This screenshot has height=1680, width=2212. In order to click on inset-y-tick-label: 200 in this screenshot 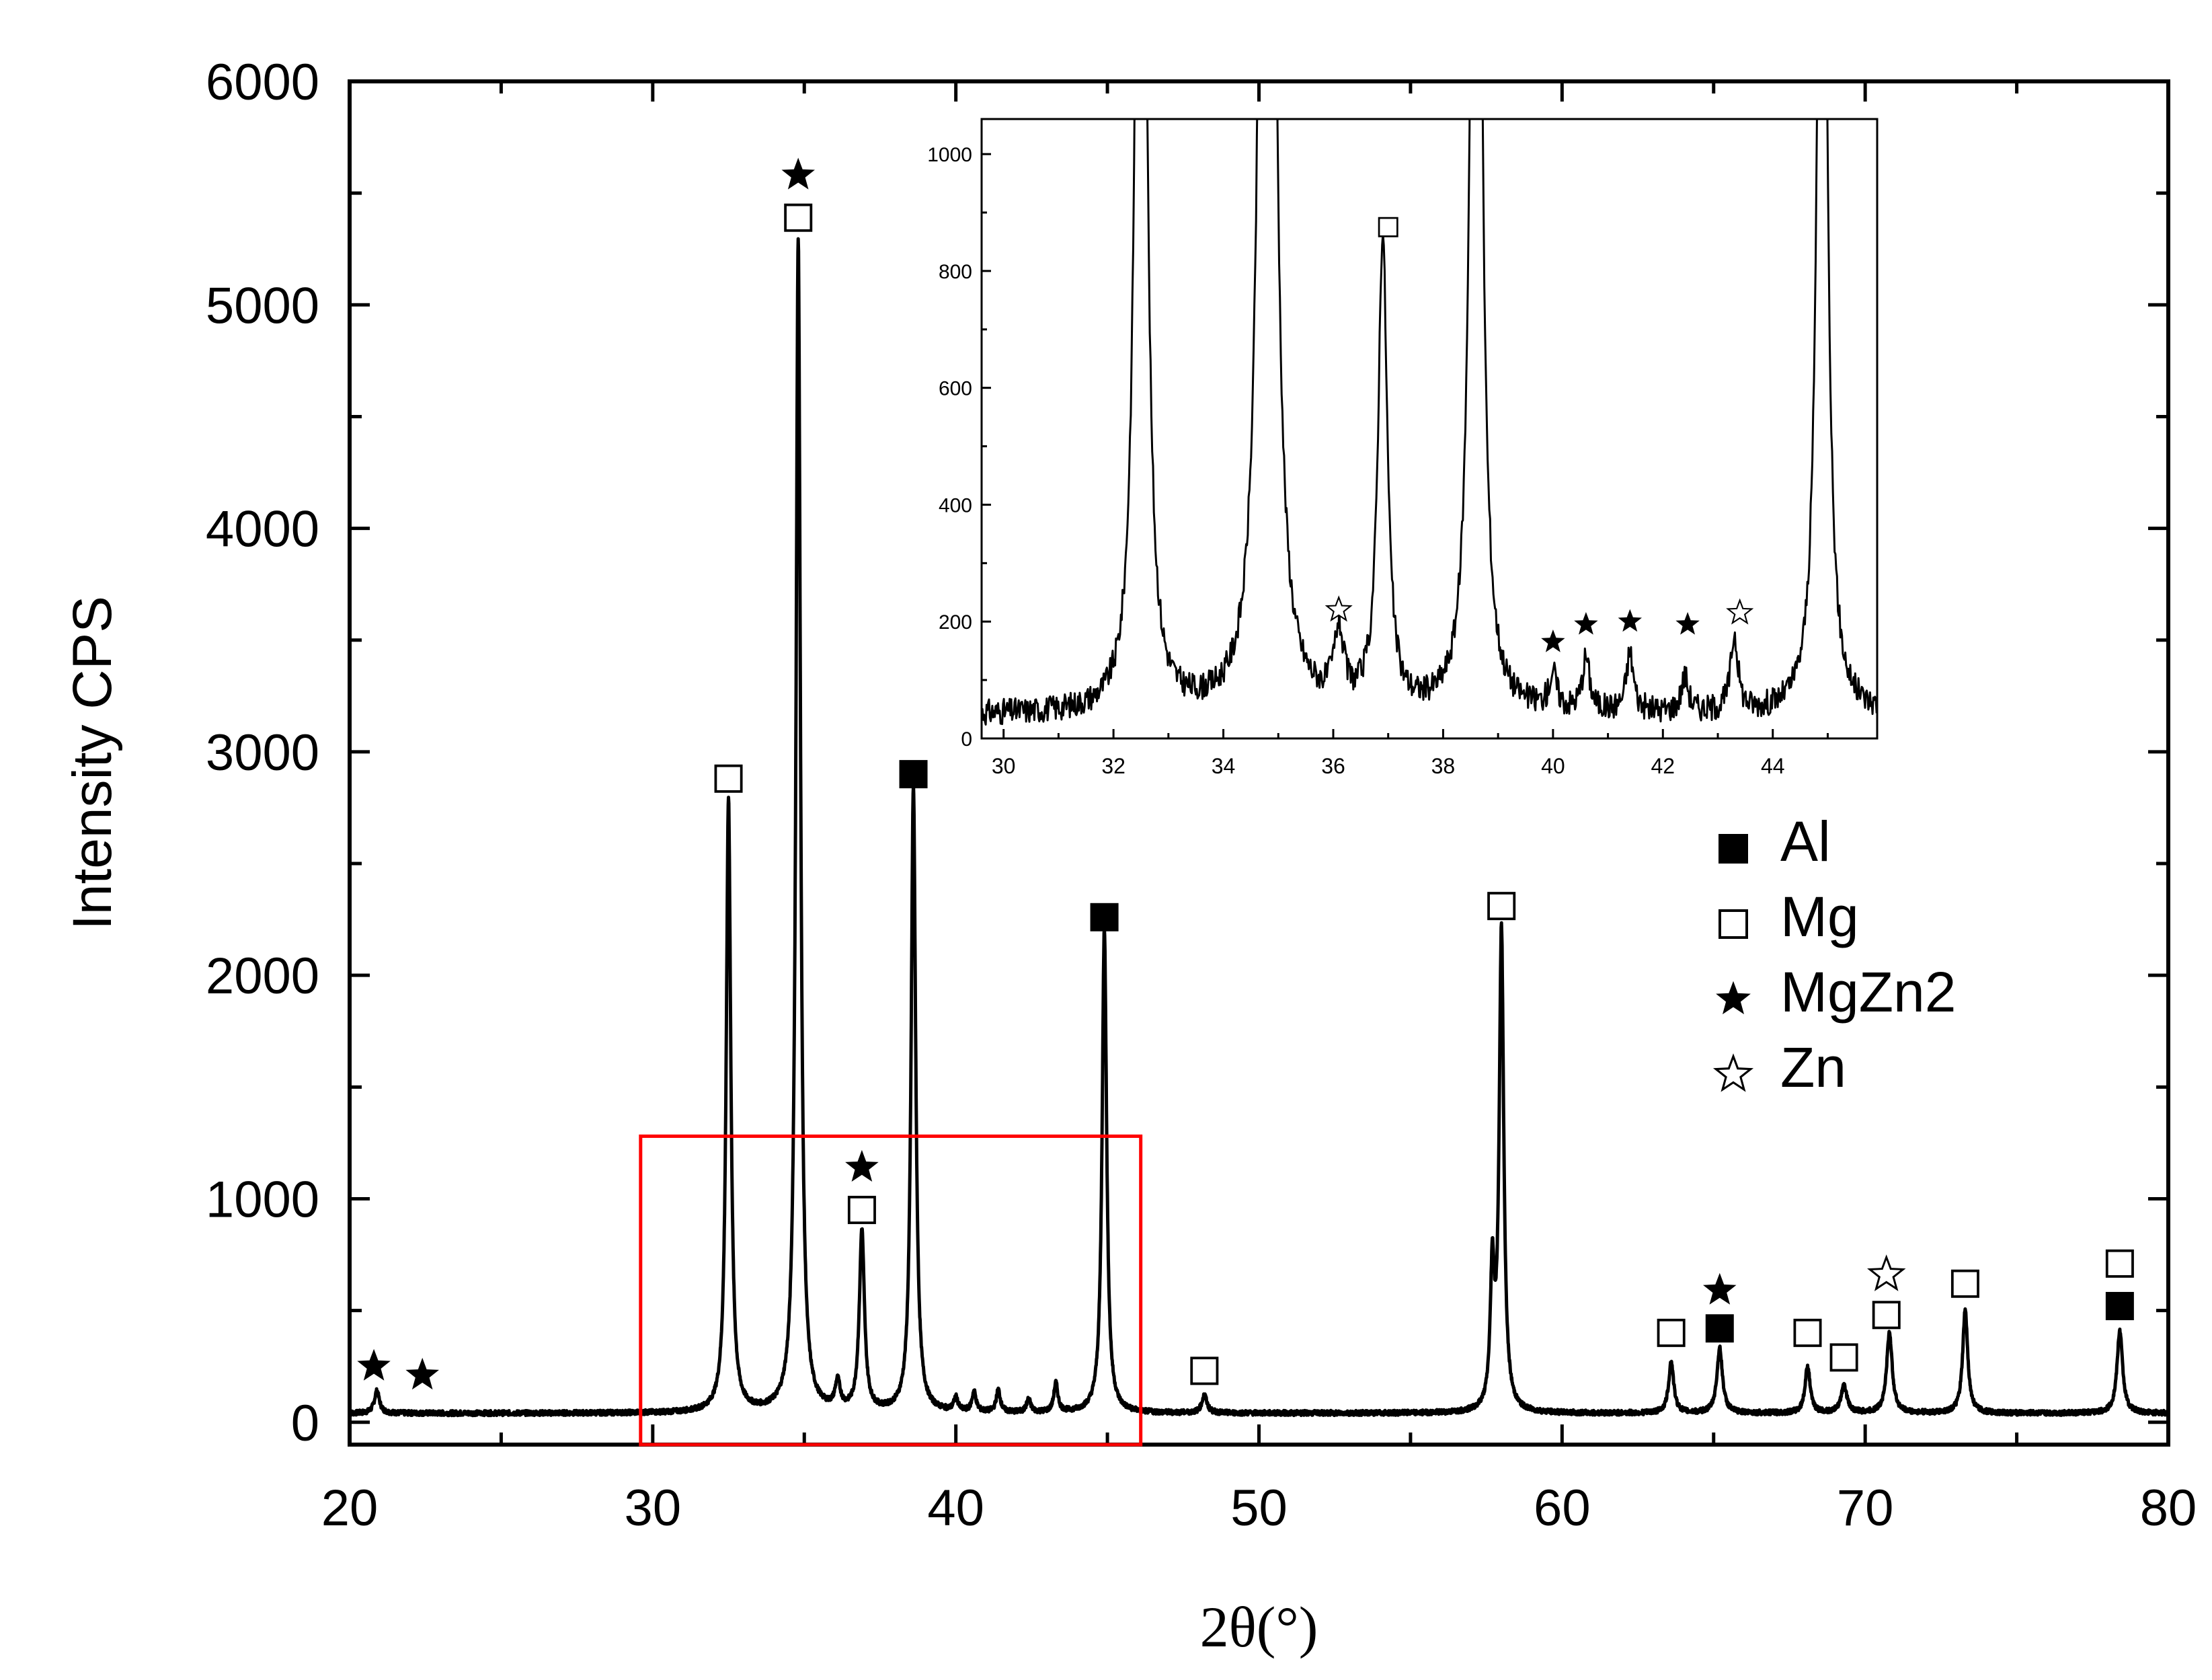, I will do `click(955, 622)`.